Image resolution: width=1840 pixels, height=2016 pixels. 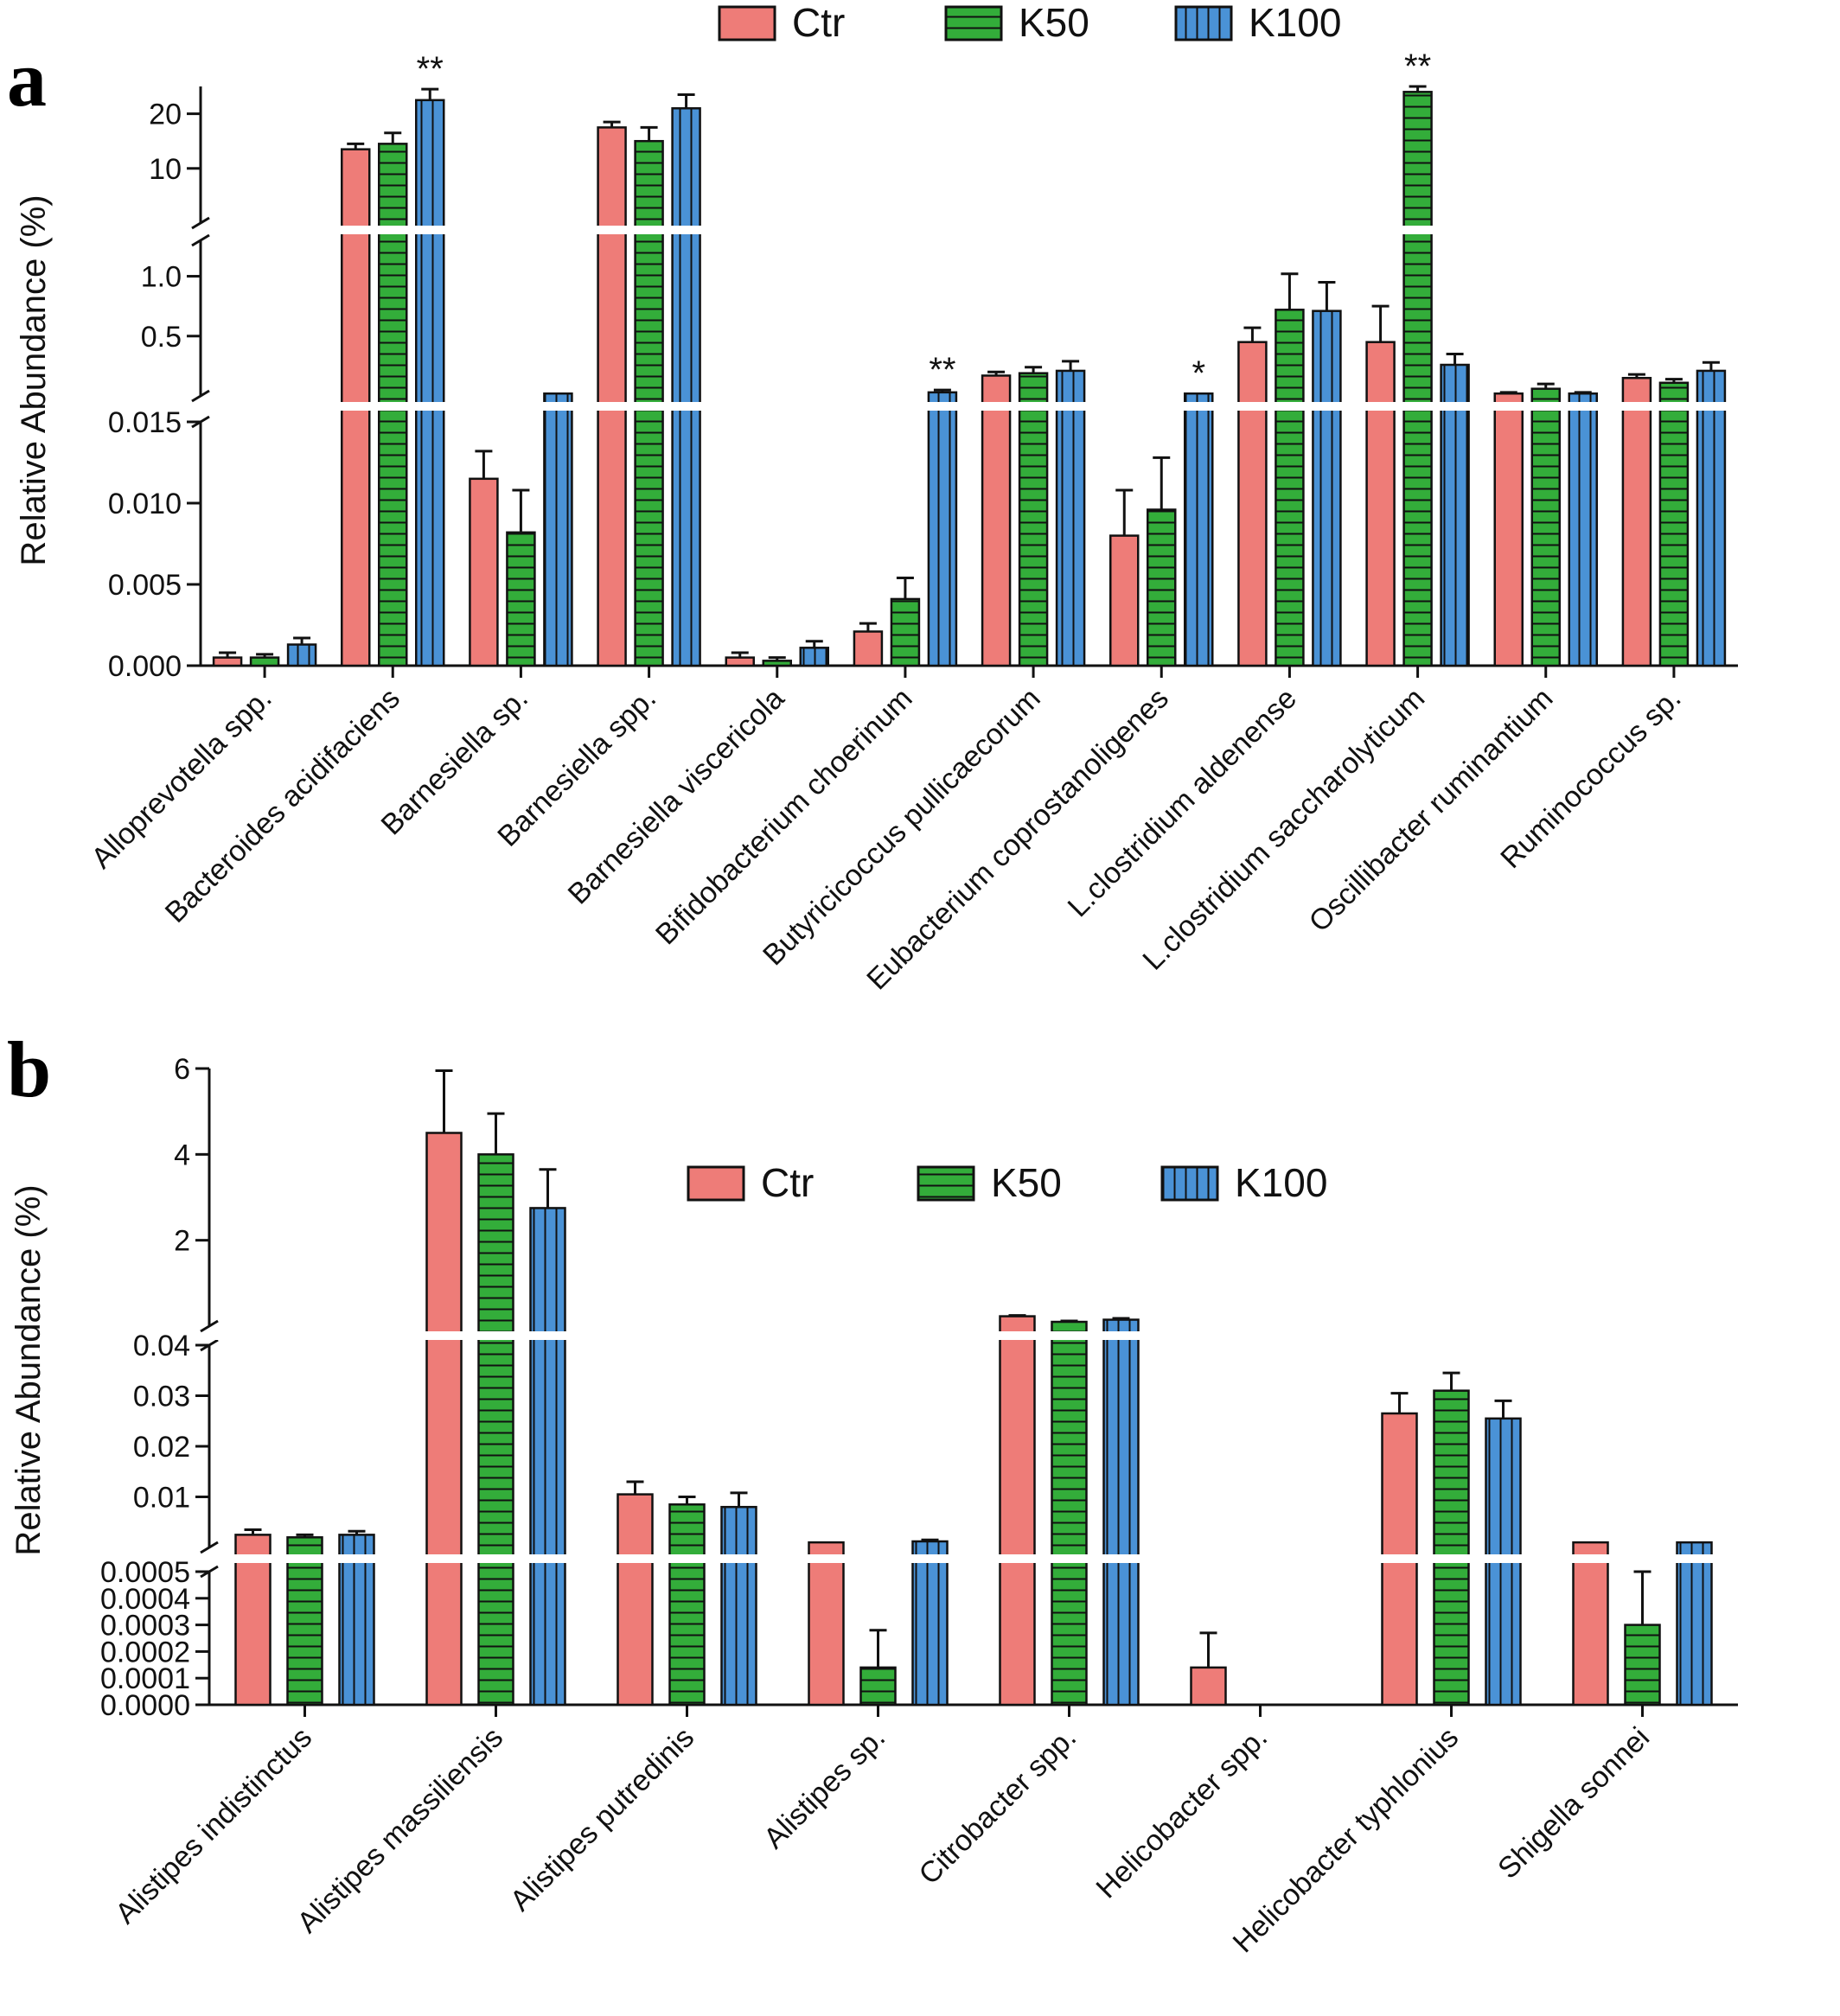 What do you see at coordinates (740, 662) in the screenshot?
I see `bar-ctr-barnesiella-viscericola` at bounding box center [740, 662].